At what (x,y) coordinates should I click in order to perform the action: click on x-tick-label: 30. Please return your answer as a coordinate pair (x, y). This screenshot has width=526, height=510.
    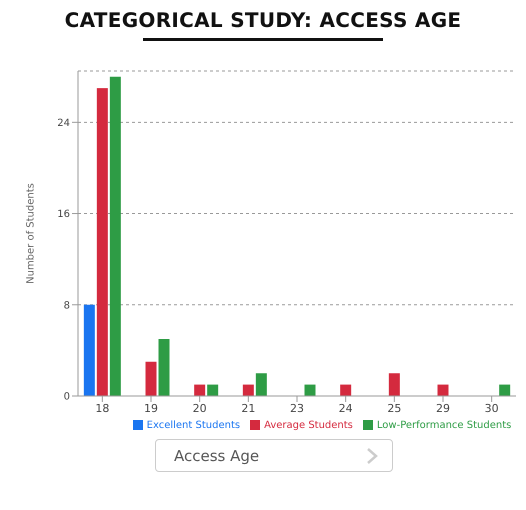
    Looking at the image, I should click on (491, 408).